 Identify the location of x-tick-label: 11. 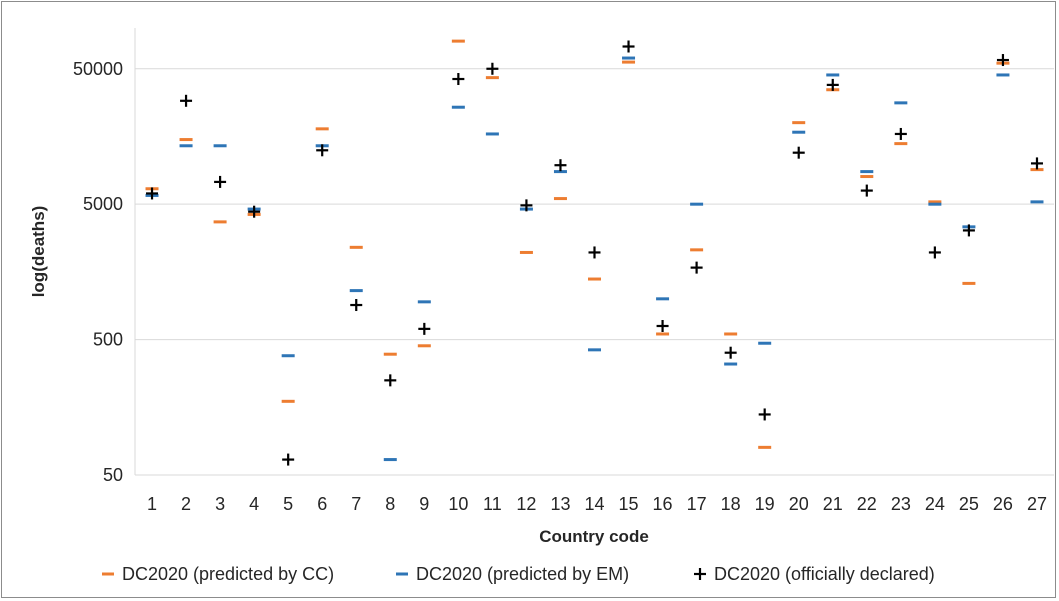
(492, 504).